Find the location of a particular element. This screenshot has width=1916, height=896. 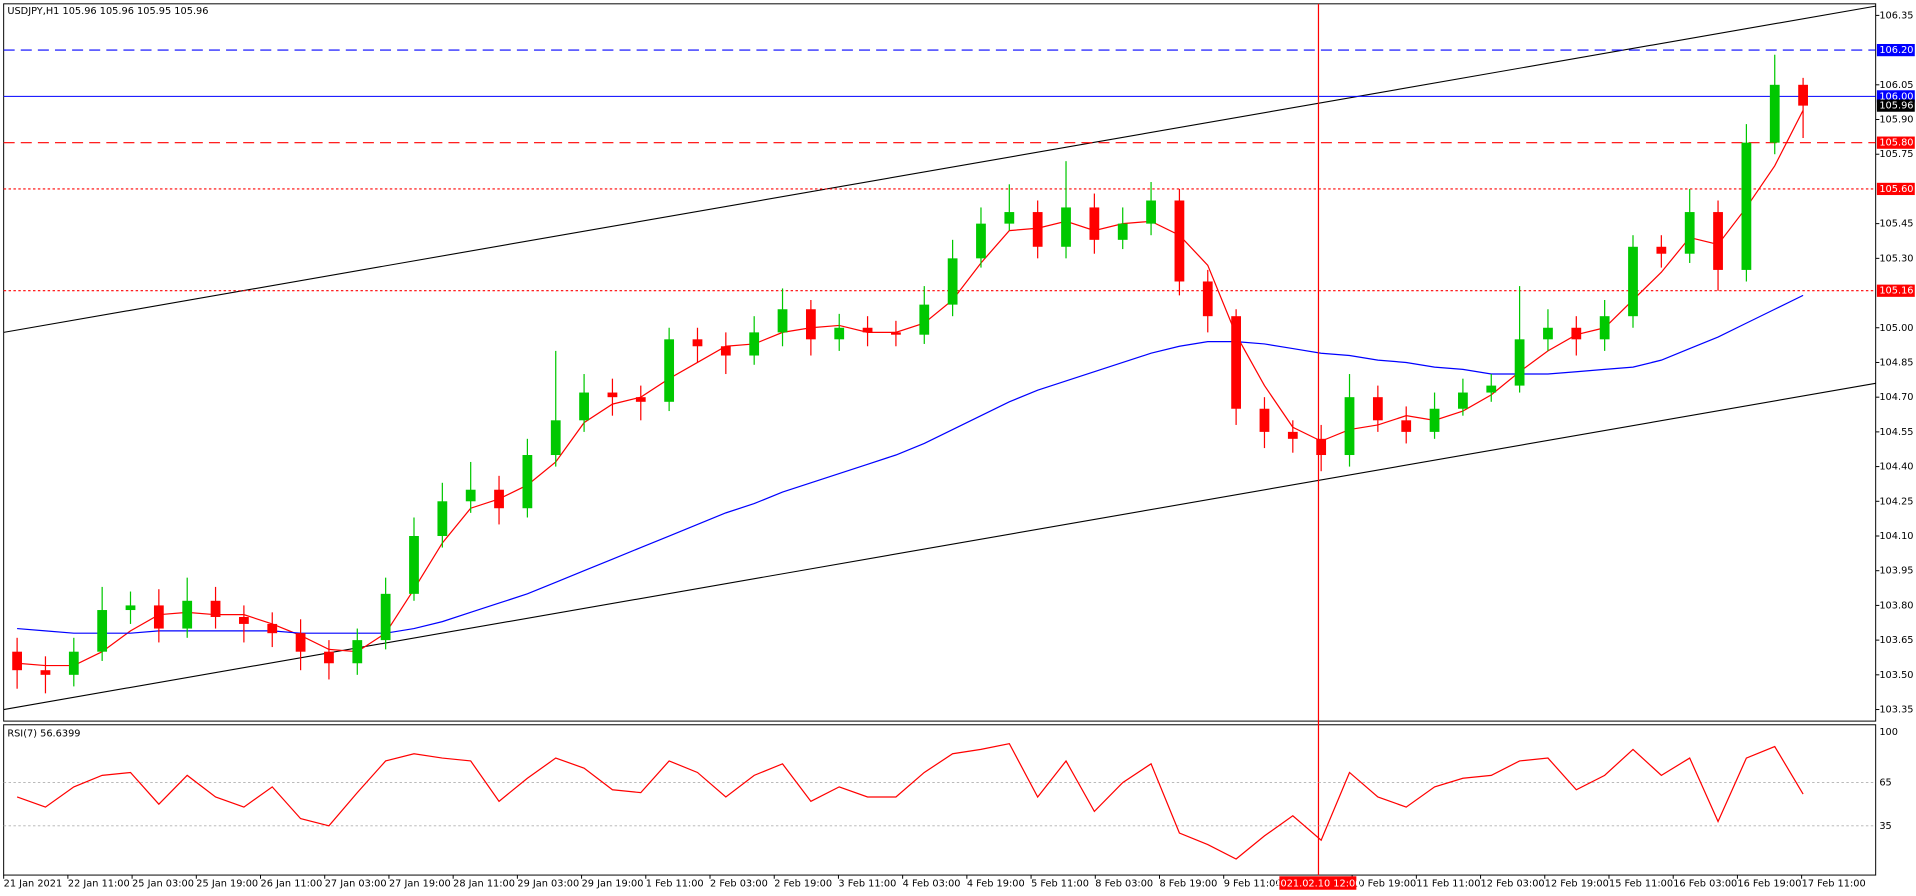

level-label: 106.20 is located at coordinates (1896, 50).